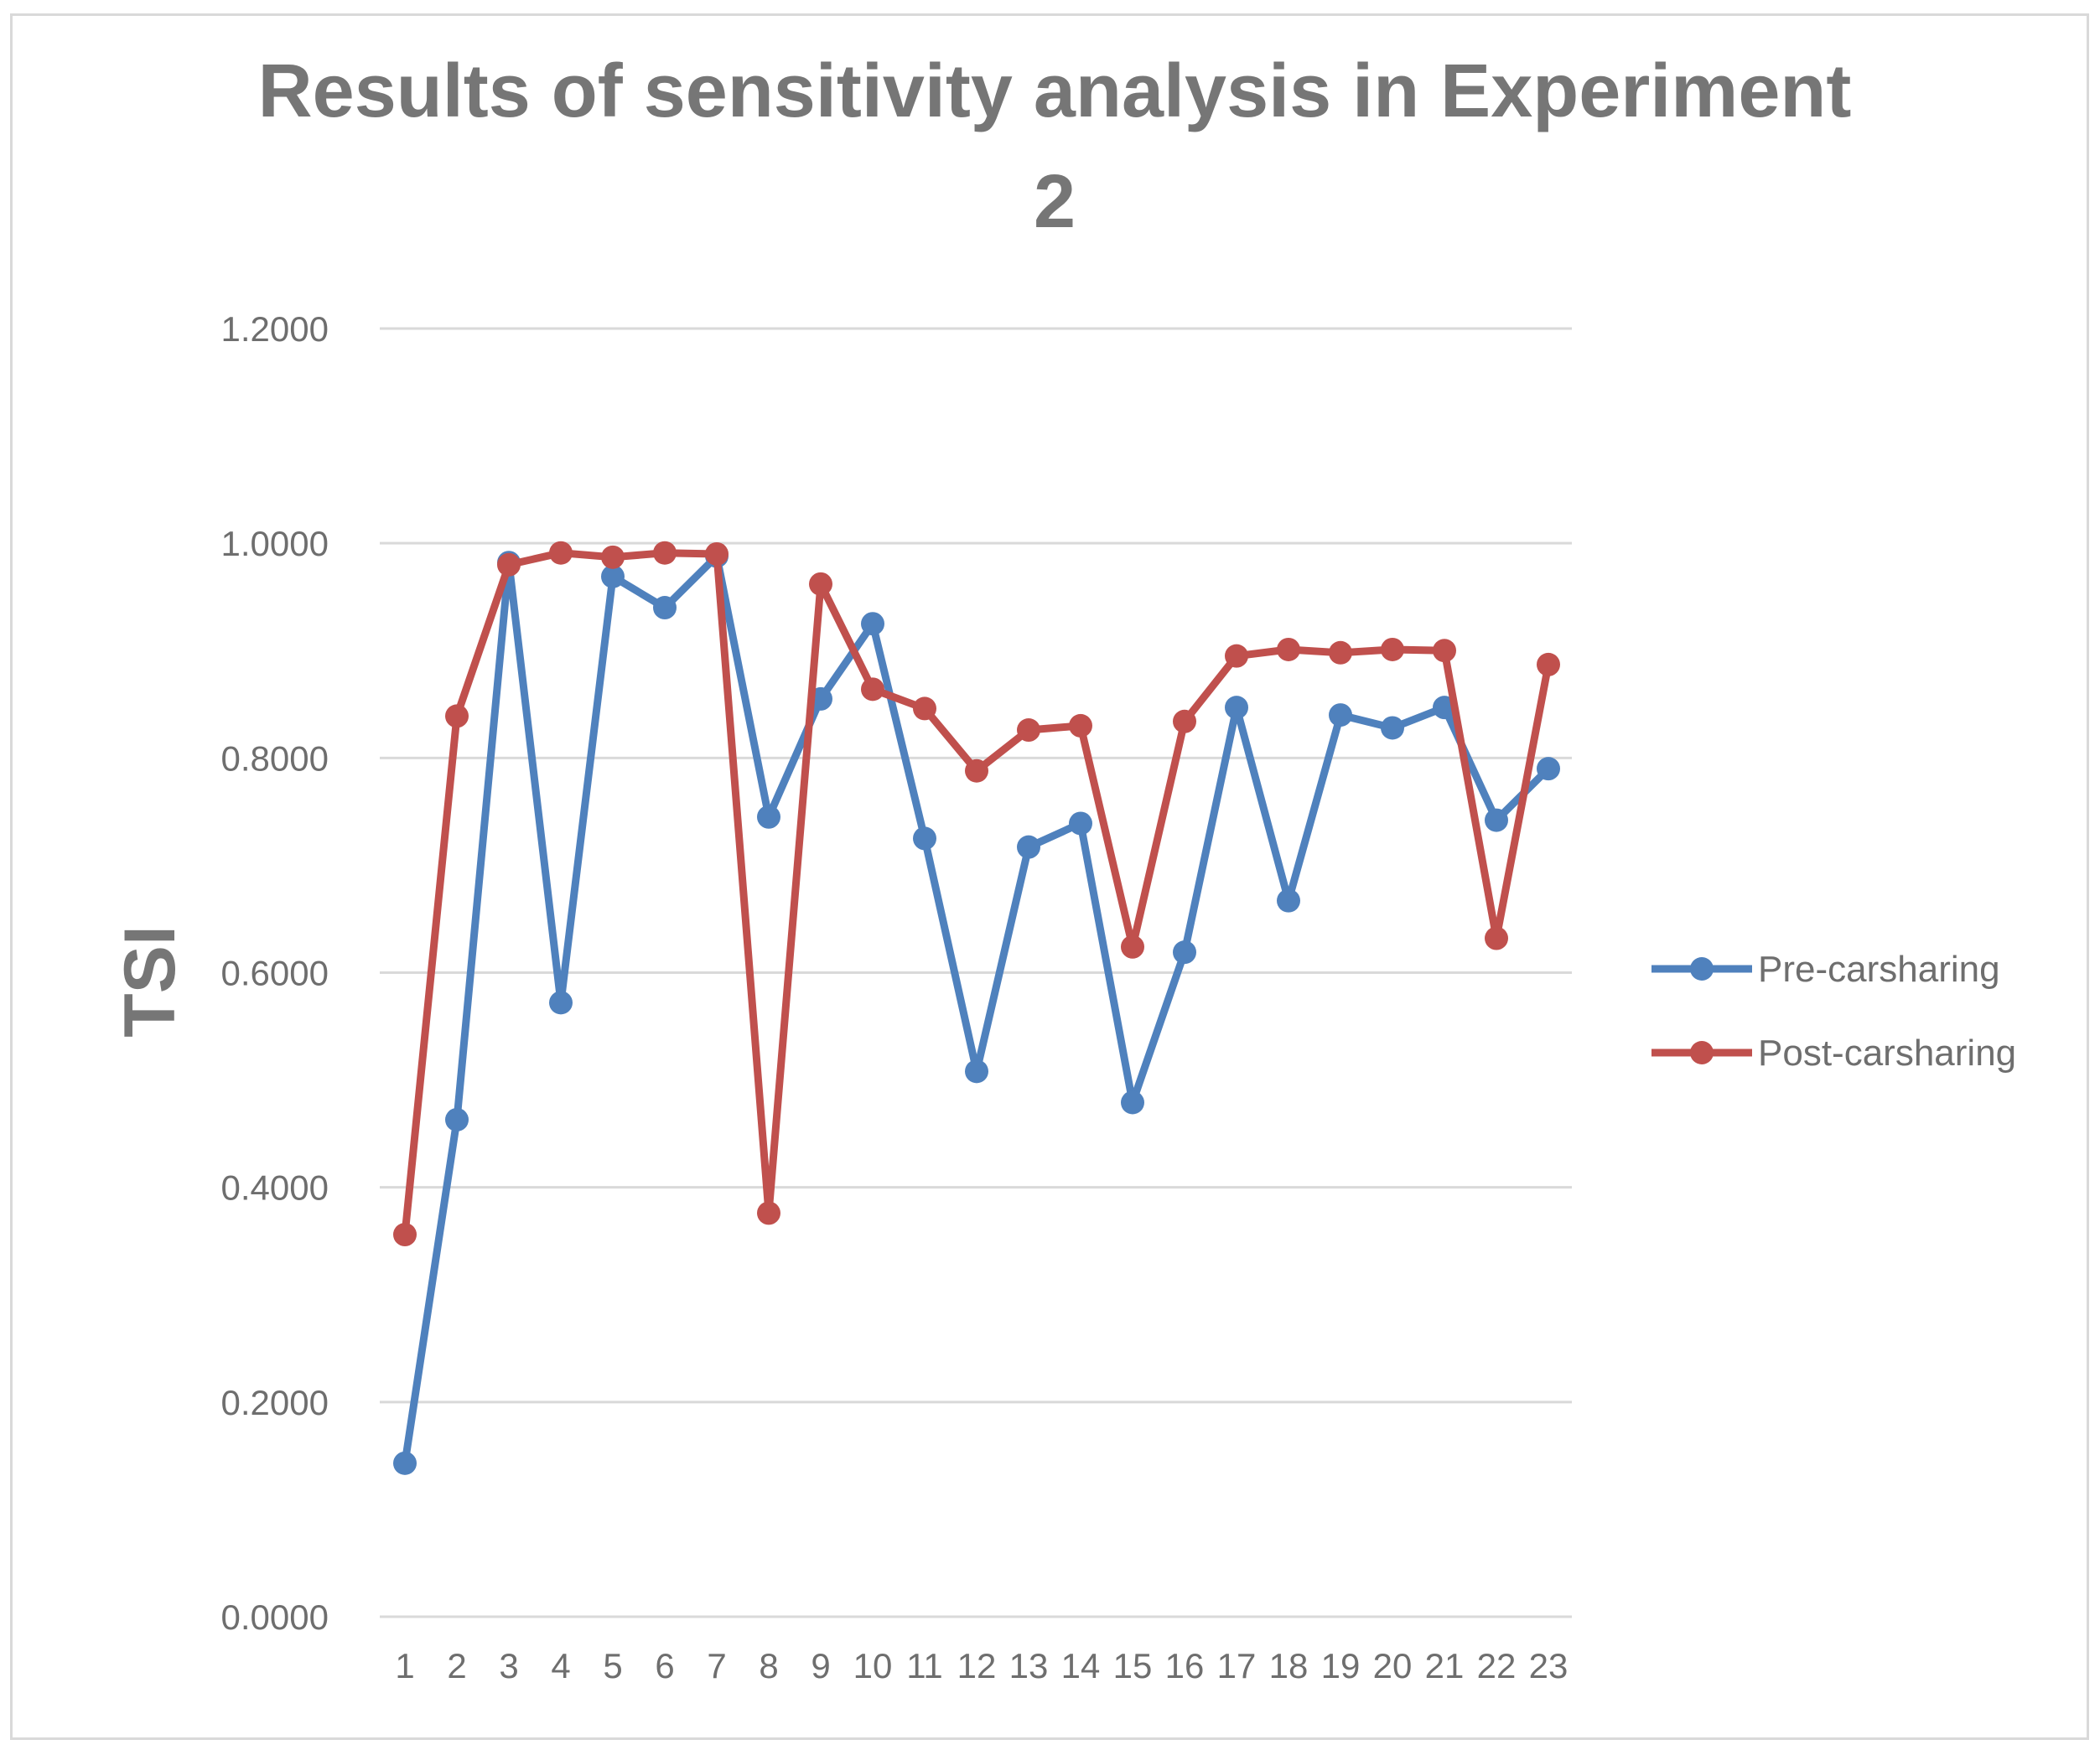  I want to click on x-tick-label: 15, so click(1133, 1665).